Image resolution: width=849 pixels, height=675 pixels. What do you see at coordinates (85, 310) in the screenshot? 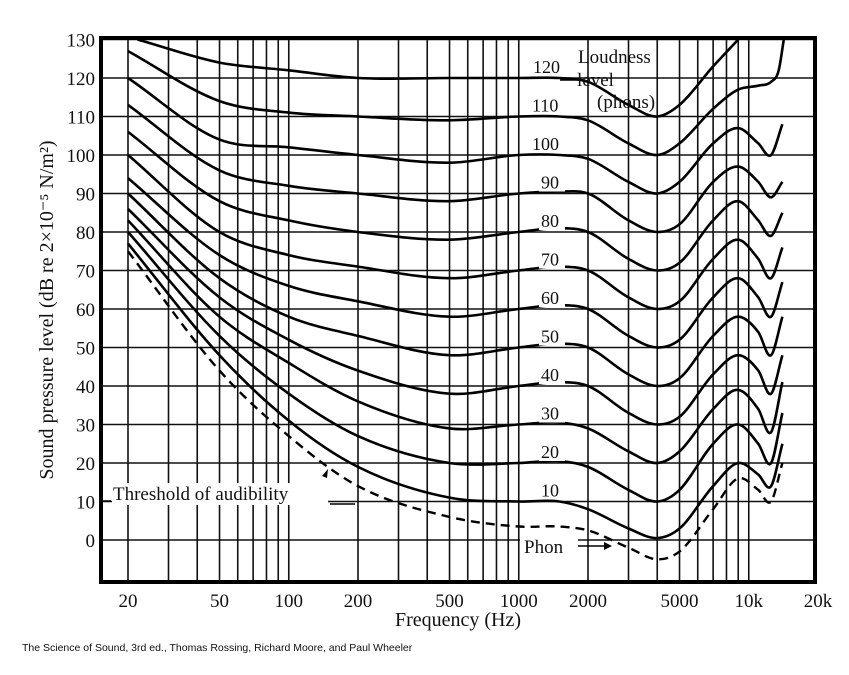
I see `y-tick-label: 60` at bounding box center [85, 310].